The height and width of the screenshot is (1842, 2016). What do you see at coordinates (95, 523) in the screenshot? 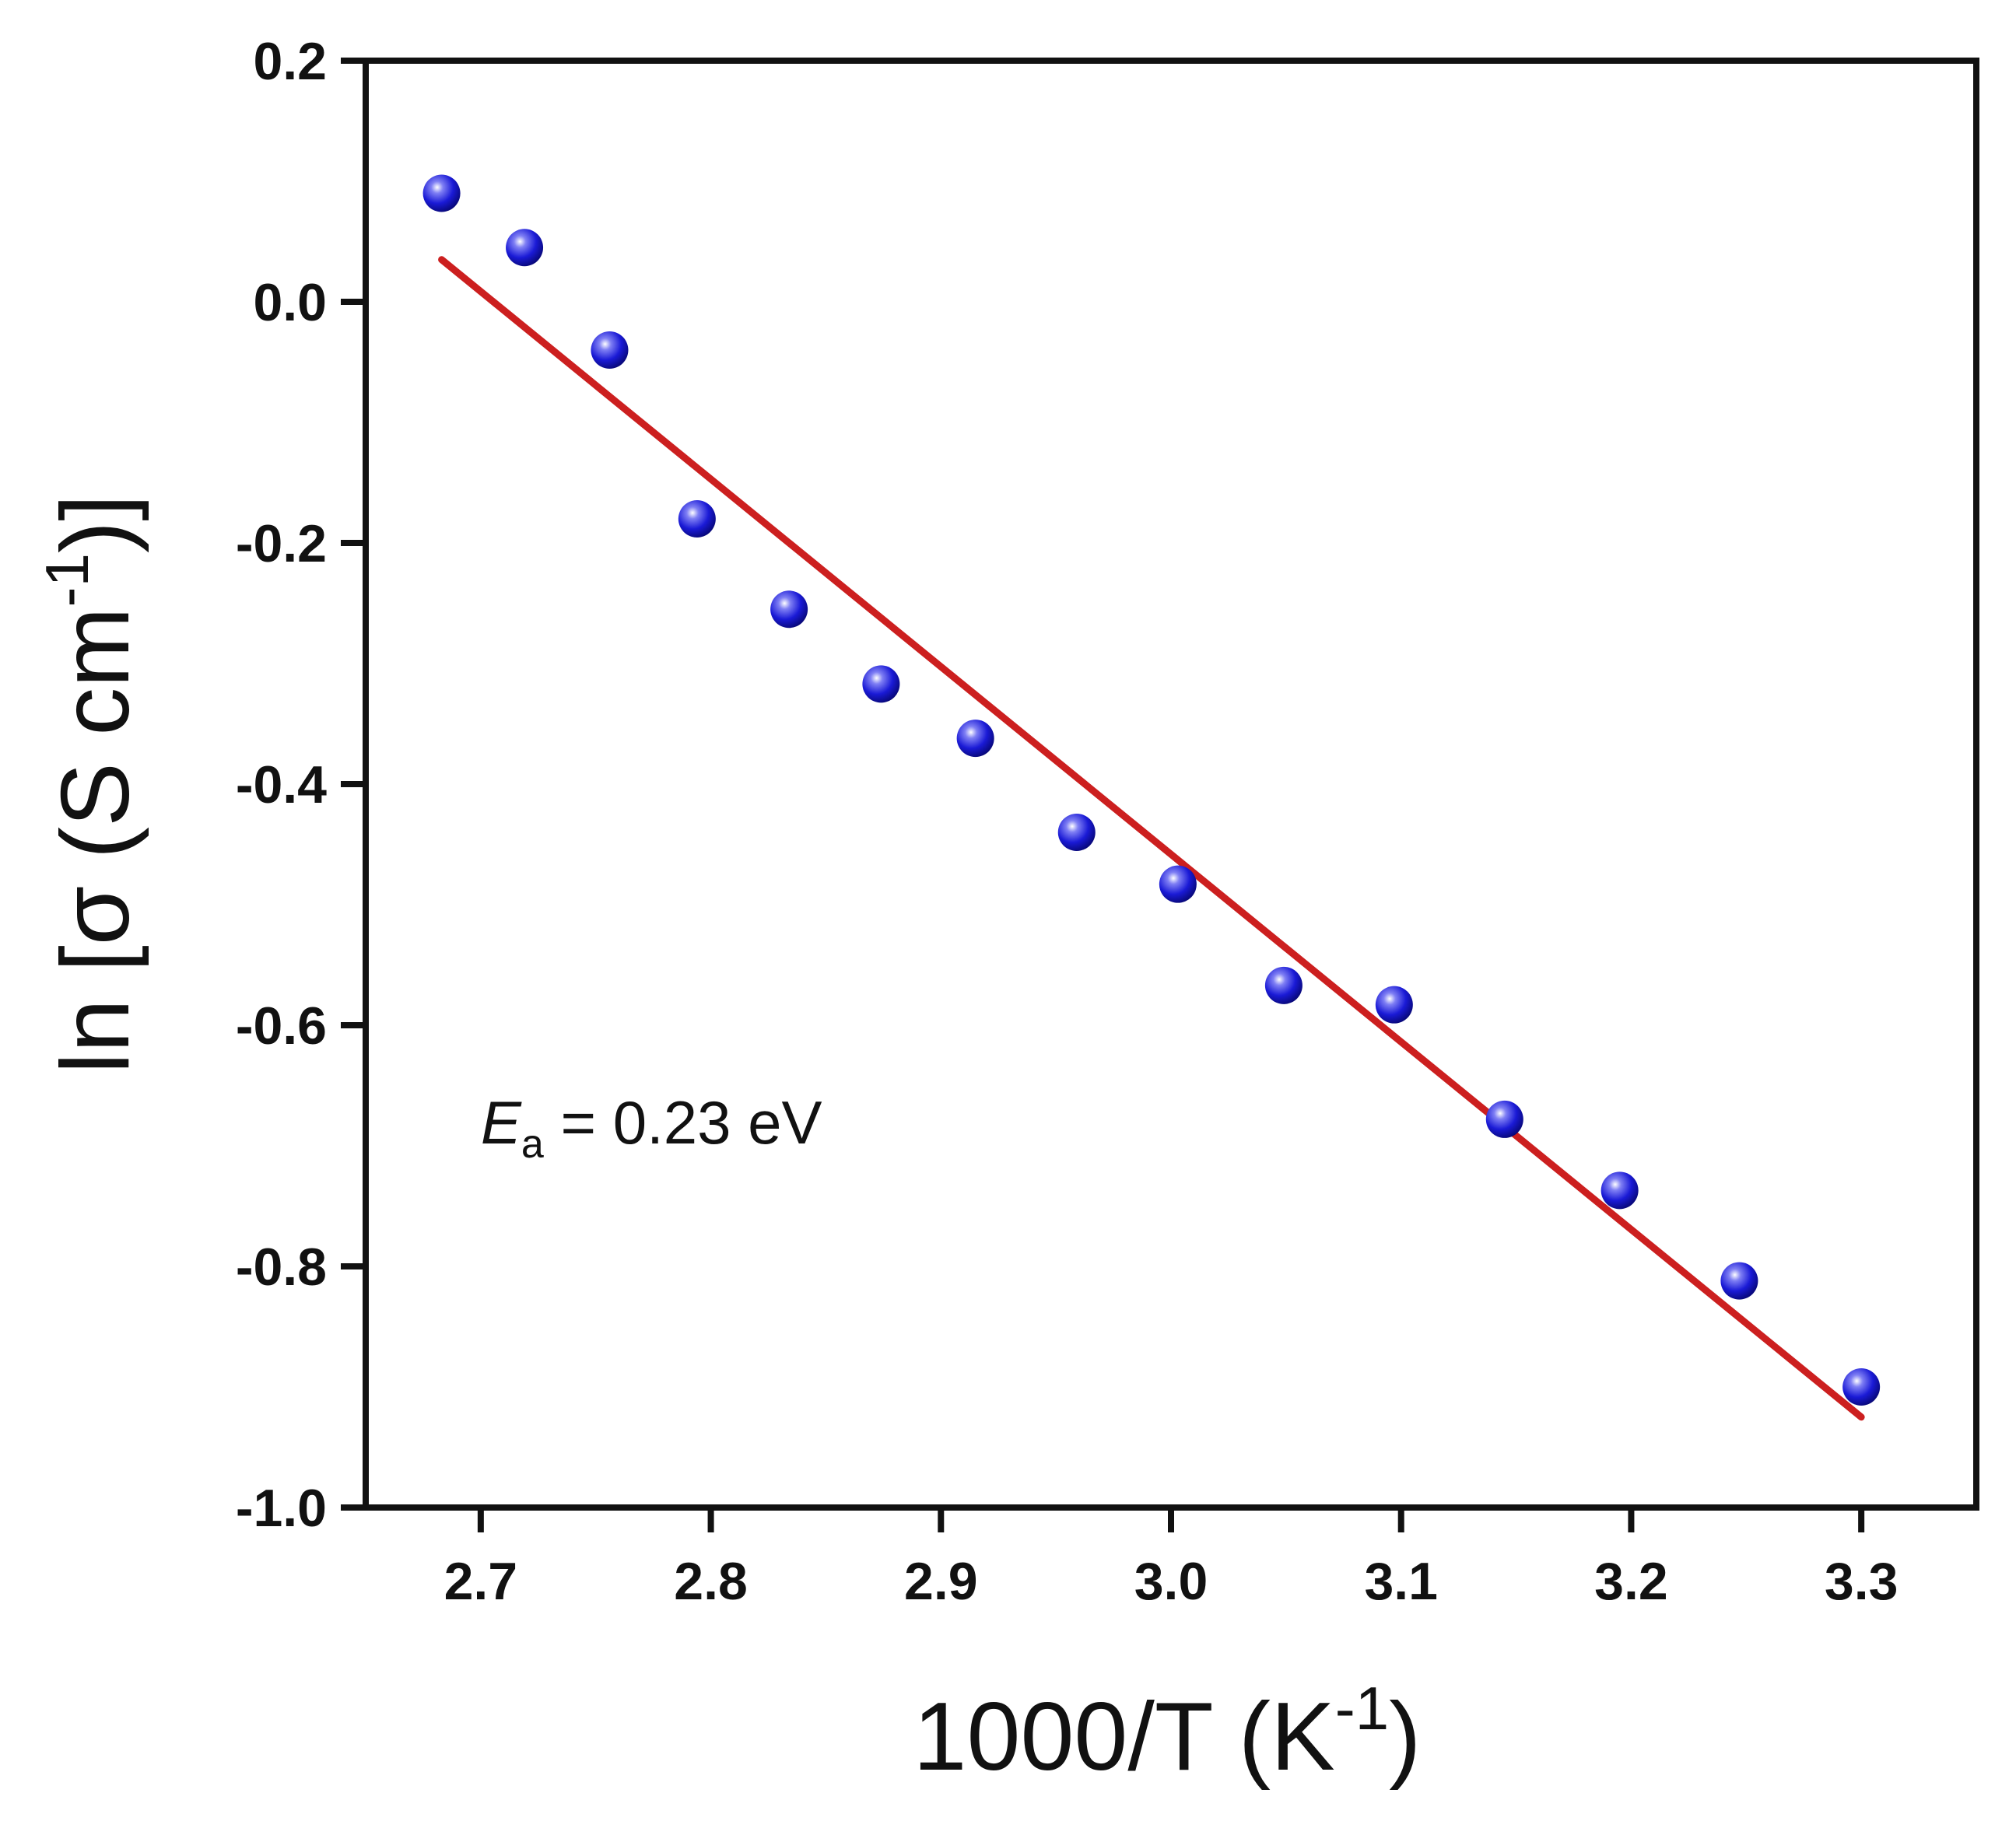
I see `y-axis-title-close: )]` at bounding box center [95, 523].